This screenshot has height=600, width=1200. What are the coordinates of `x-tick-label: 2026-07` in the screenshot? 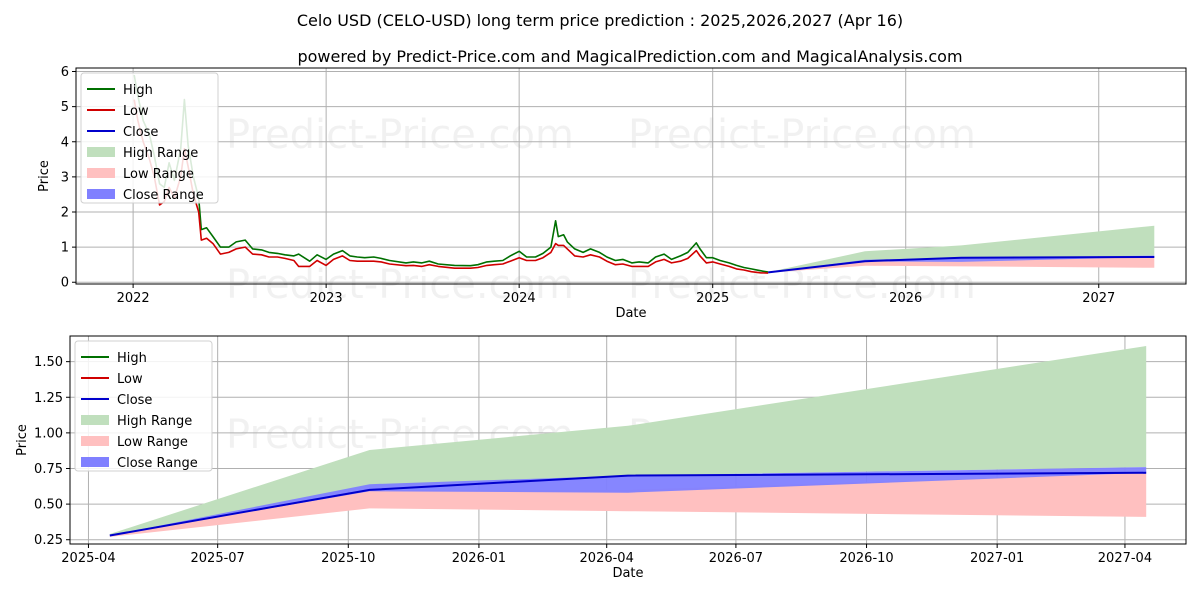 It's located at (736, 558).